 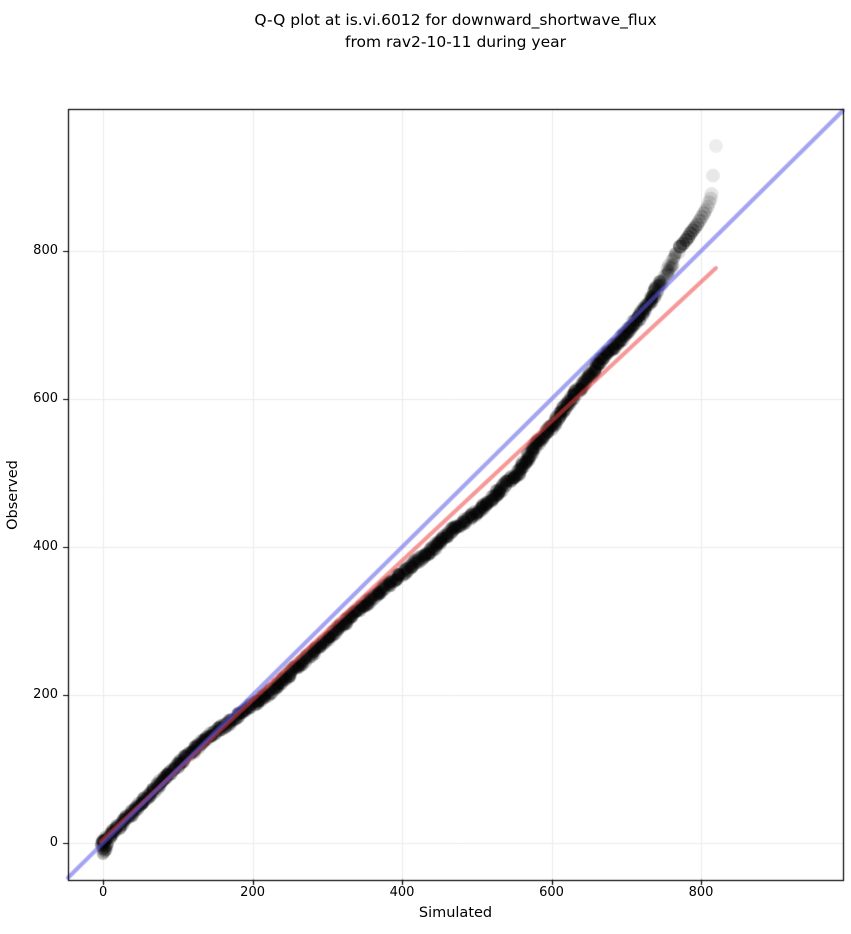 I want to click on y-tick-label-400: 400, so click(x=45, y=547).